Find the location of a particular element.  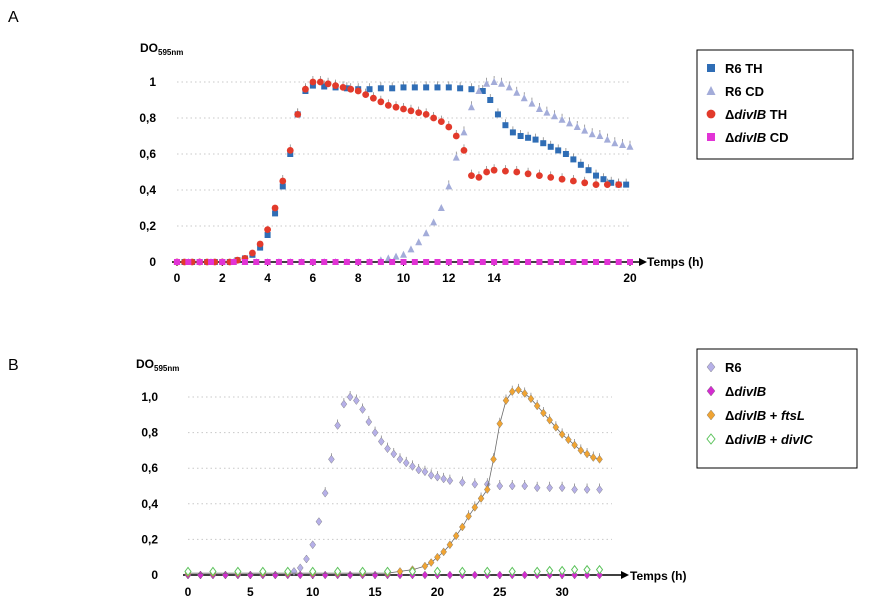

y-tick-label: 0,6 is located at coordinates (149, 468).